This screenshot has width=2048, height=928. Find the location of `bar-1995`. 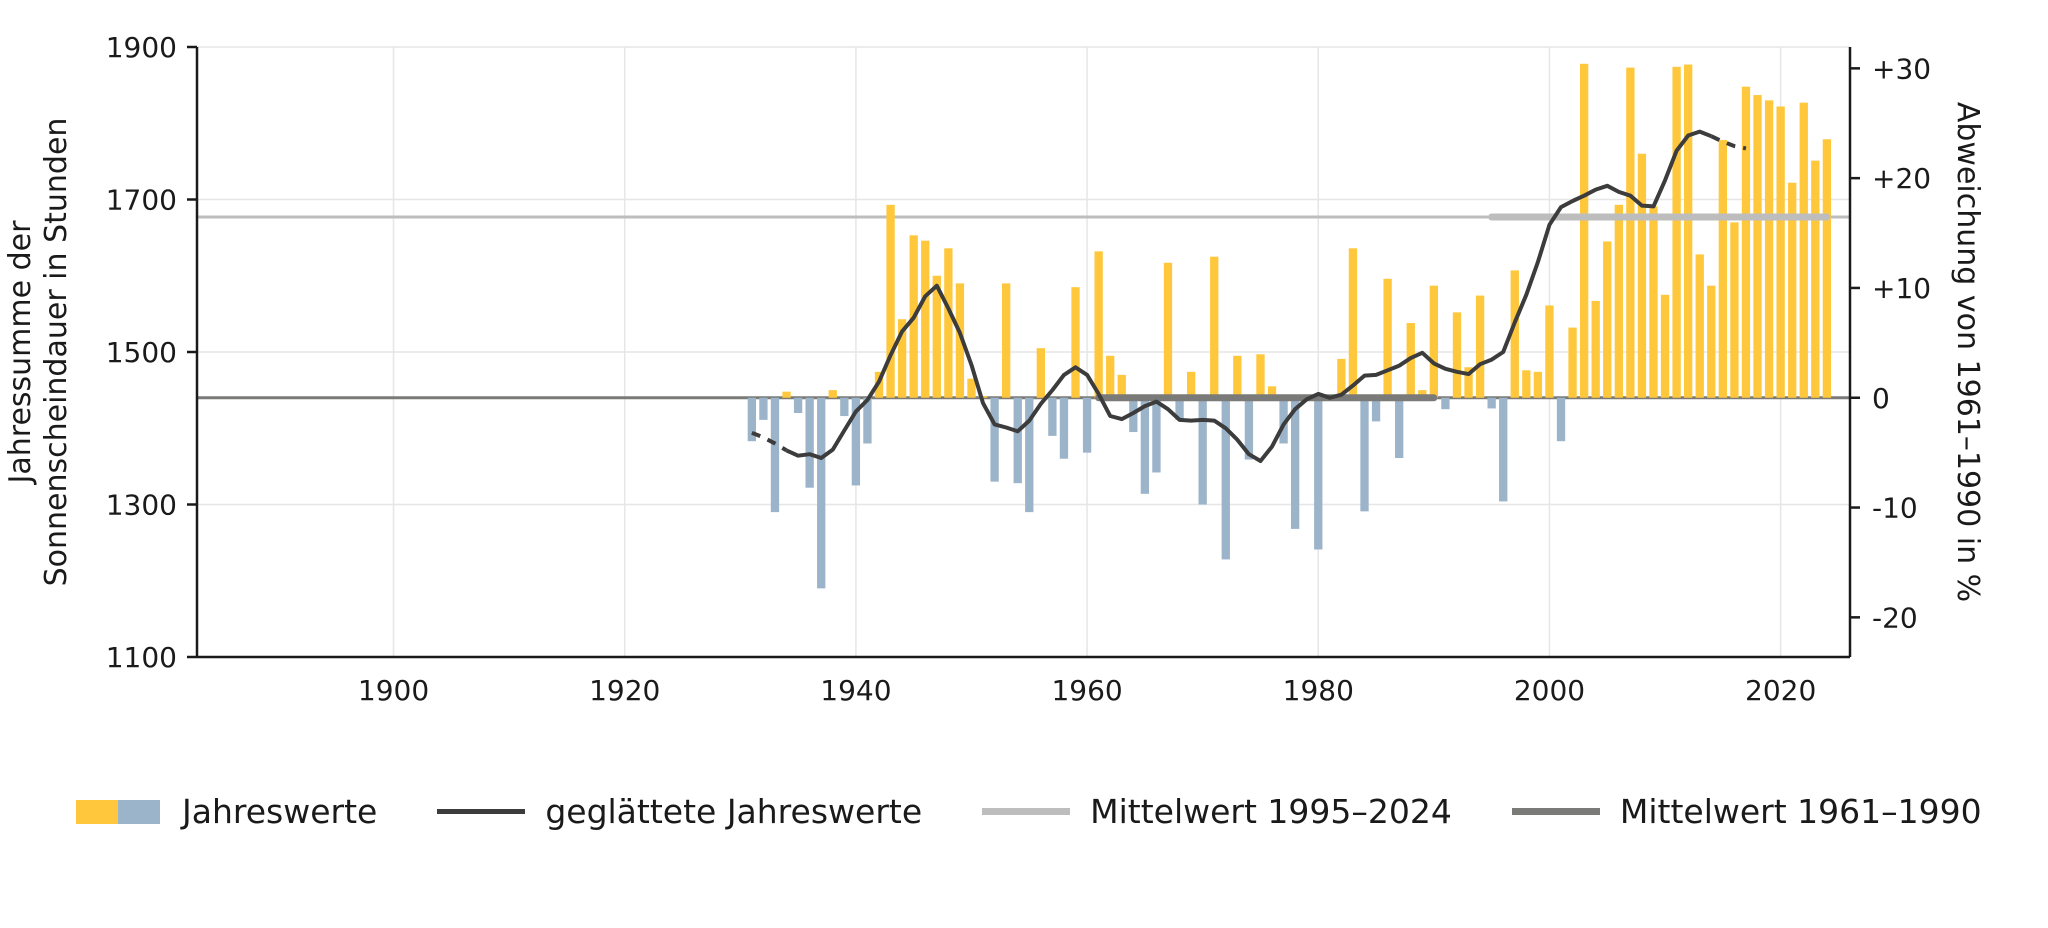

bar-1995 is located at coordinates (1491, 403).